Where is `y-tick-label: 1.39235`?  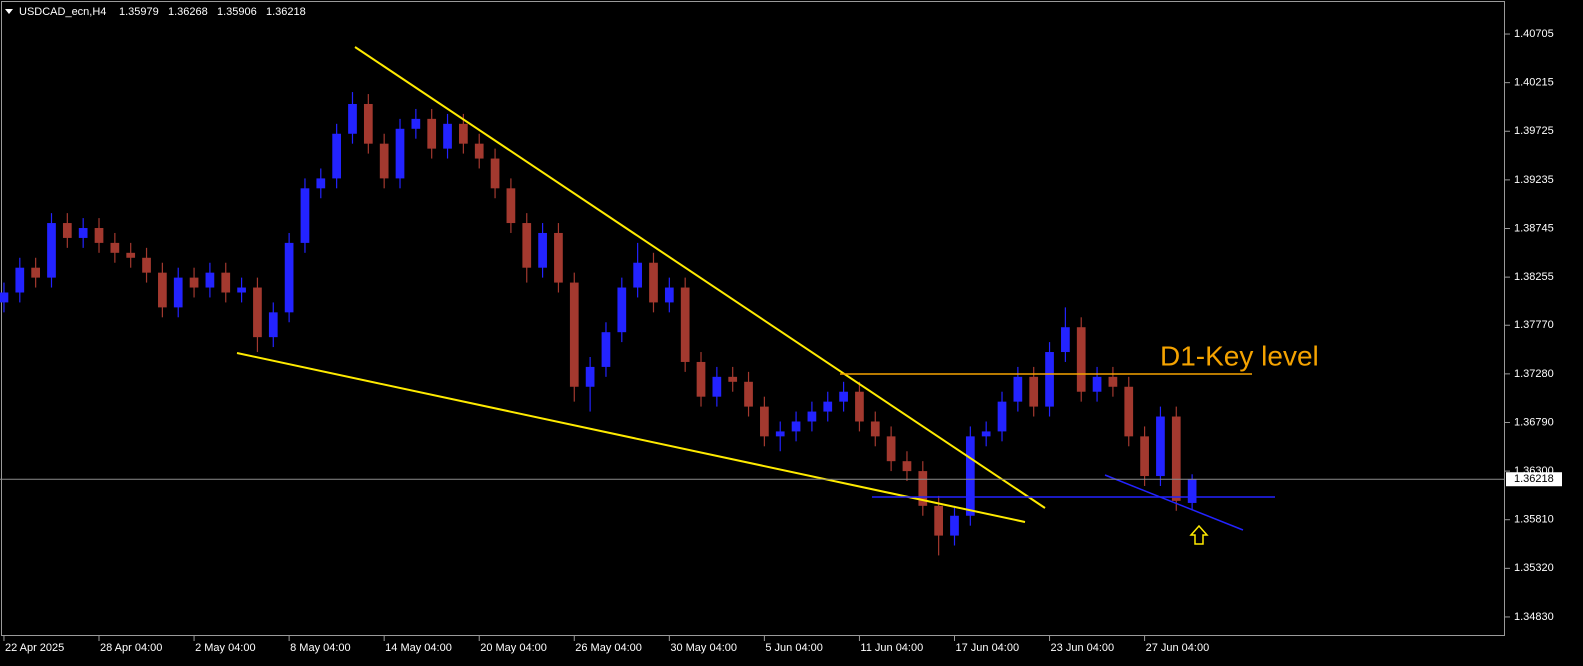
y-tick-label: 1.39235 is located at coordinates (1534, 180).